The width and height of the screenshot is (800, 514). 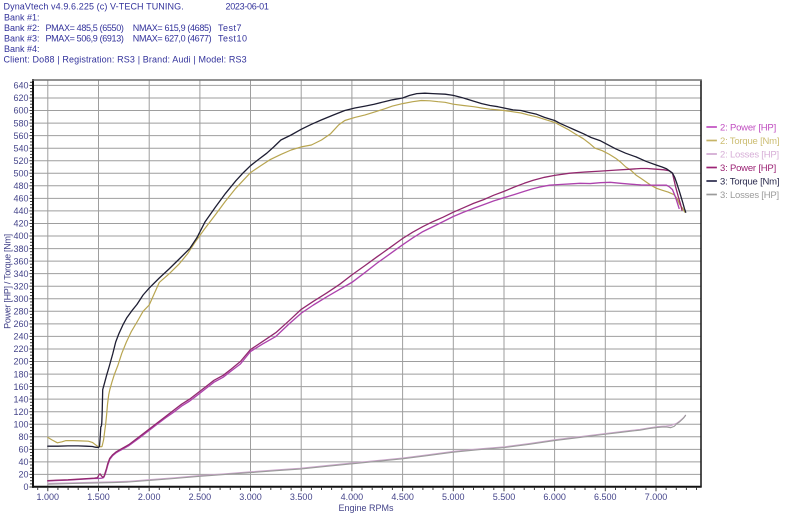 I want to click on svg-text: 2: Torque [Nm], so click(x=749, y=141).